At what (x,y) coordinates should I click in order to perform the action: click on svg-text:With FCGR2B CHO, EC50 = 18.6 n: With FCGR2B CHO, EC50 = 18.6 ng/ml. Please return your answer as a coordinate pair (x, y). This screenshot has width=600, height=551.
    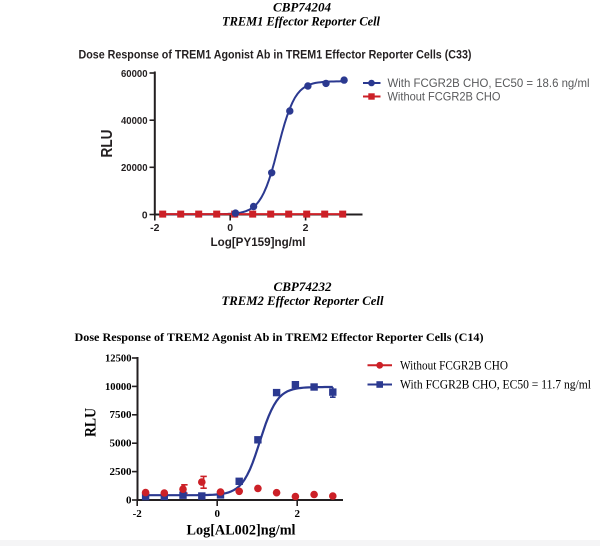
    Looking at the image, I should click on (489, 83).